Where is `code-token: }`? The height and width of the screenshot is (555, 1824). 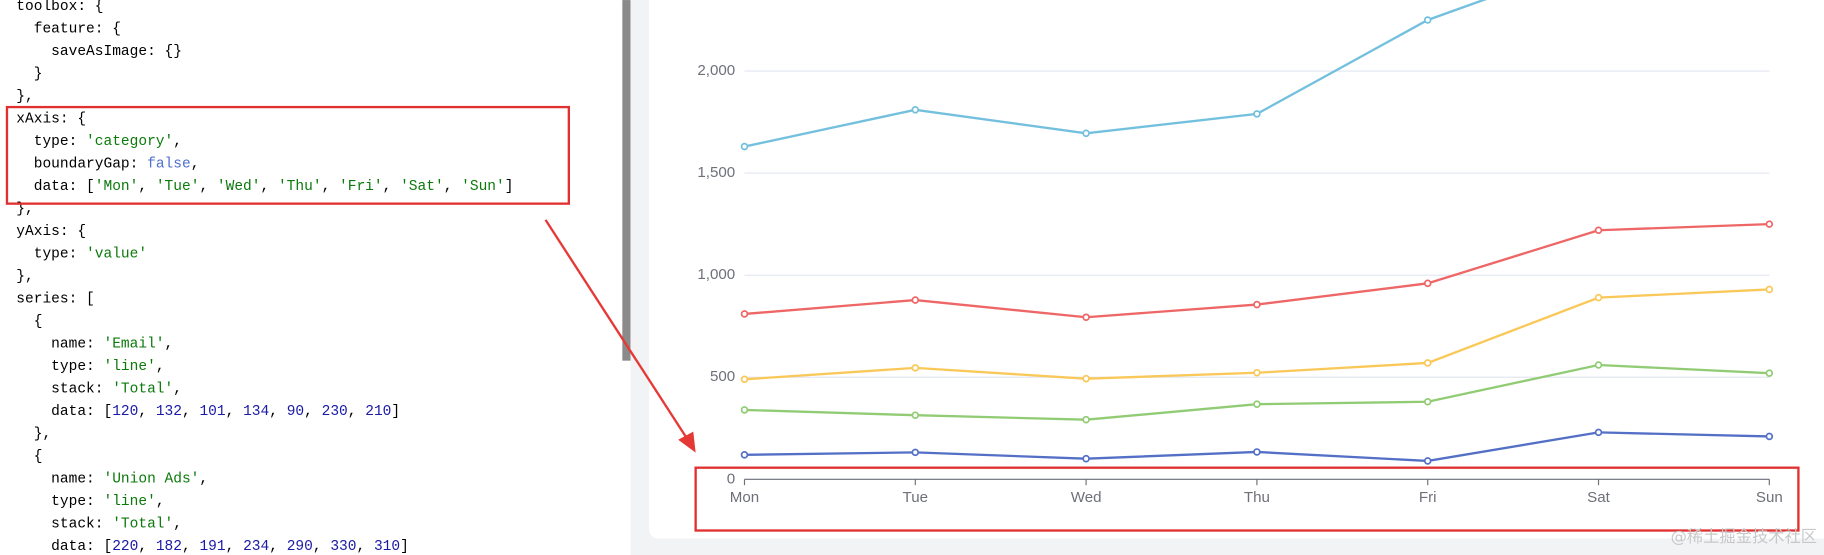
code-token: } is located at coordinates (29, 74).